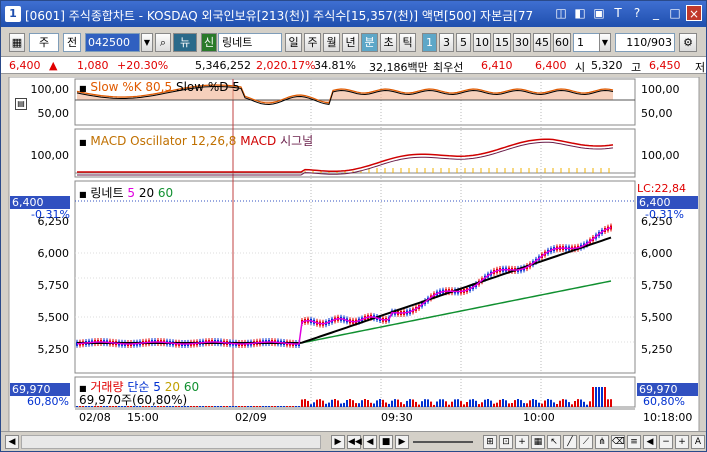 The width and height of the screenshot is (707, 452). Describe the element at coordinates (293, 42) in the screenshot. I see `period-button: 일` at that location.